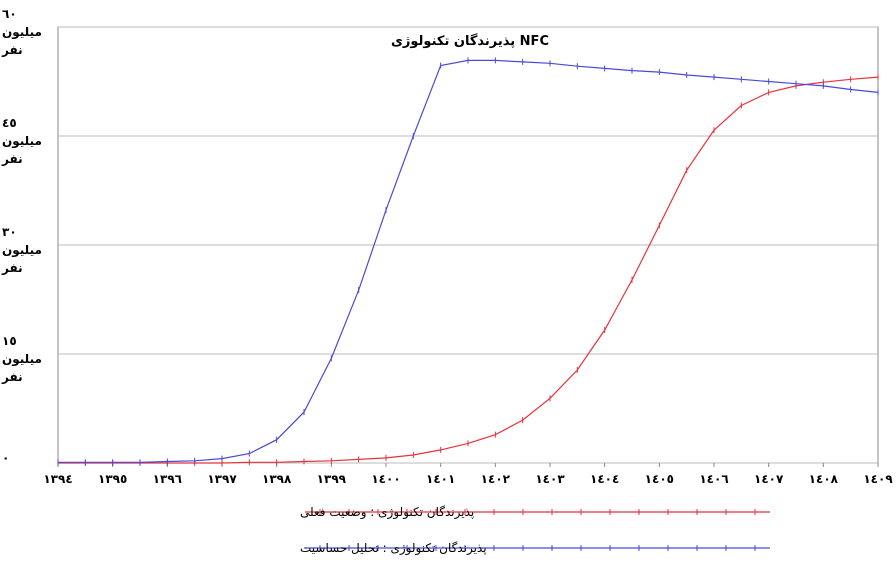 This screenshot has height=563, width=896. What do you see at coordinates (332, 479) in the screenshot?
I see `x-tick-label: ١٣٩٩` at bounding box center [332, 479].